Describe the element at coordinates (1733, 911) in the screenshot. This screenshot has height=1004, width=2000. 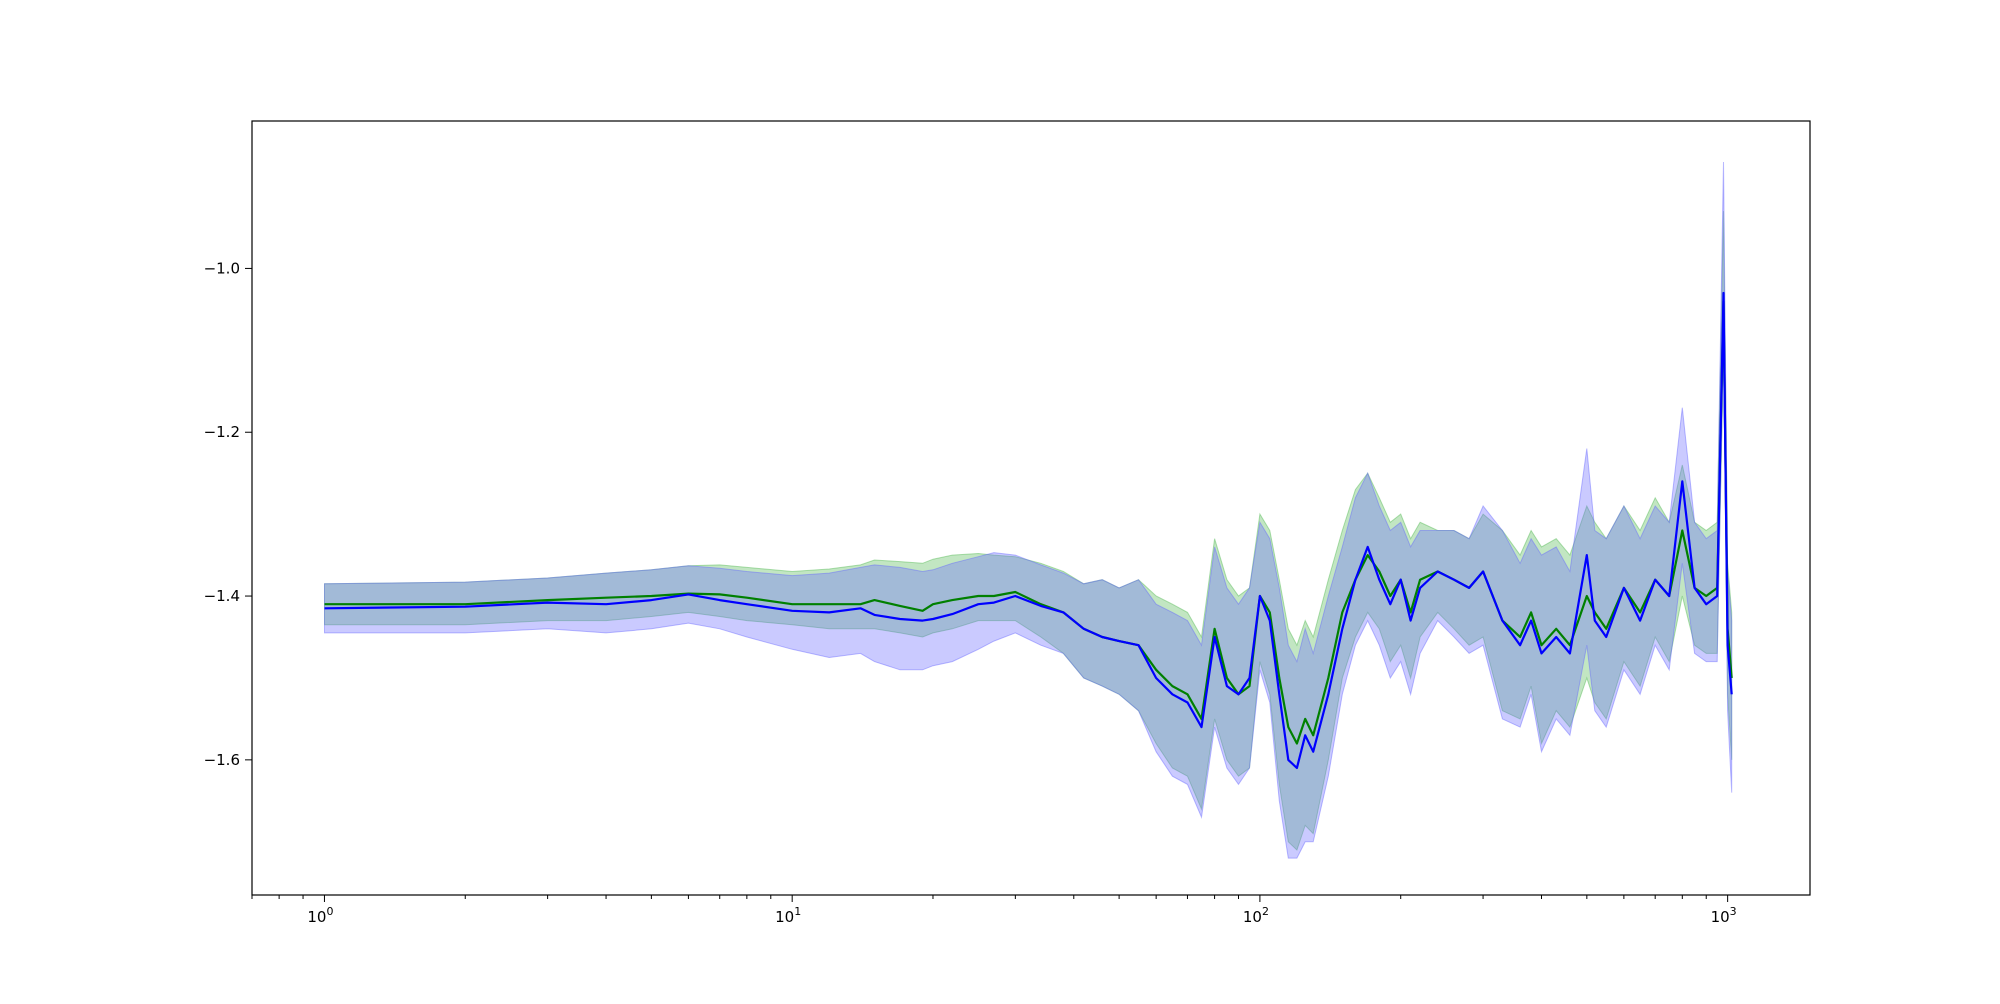
I see `x-tick-label-exponent: 3` at that location.